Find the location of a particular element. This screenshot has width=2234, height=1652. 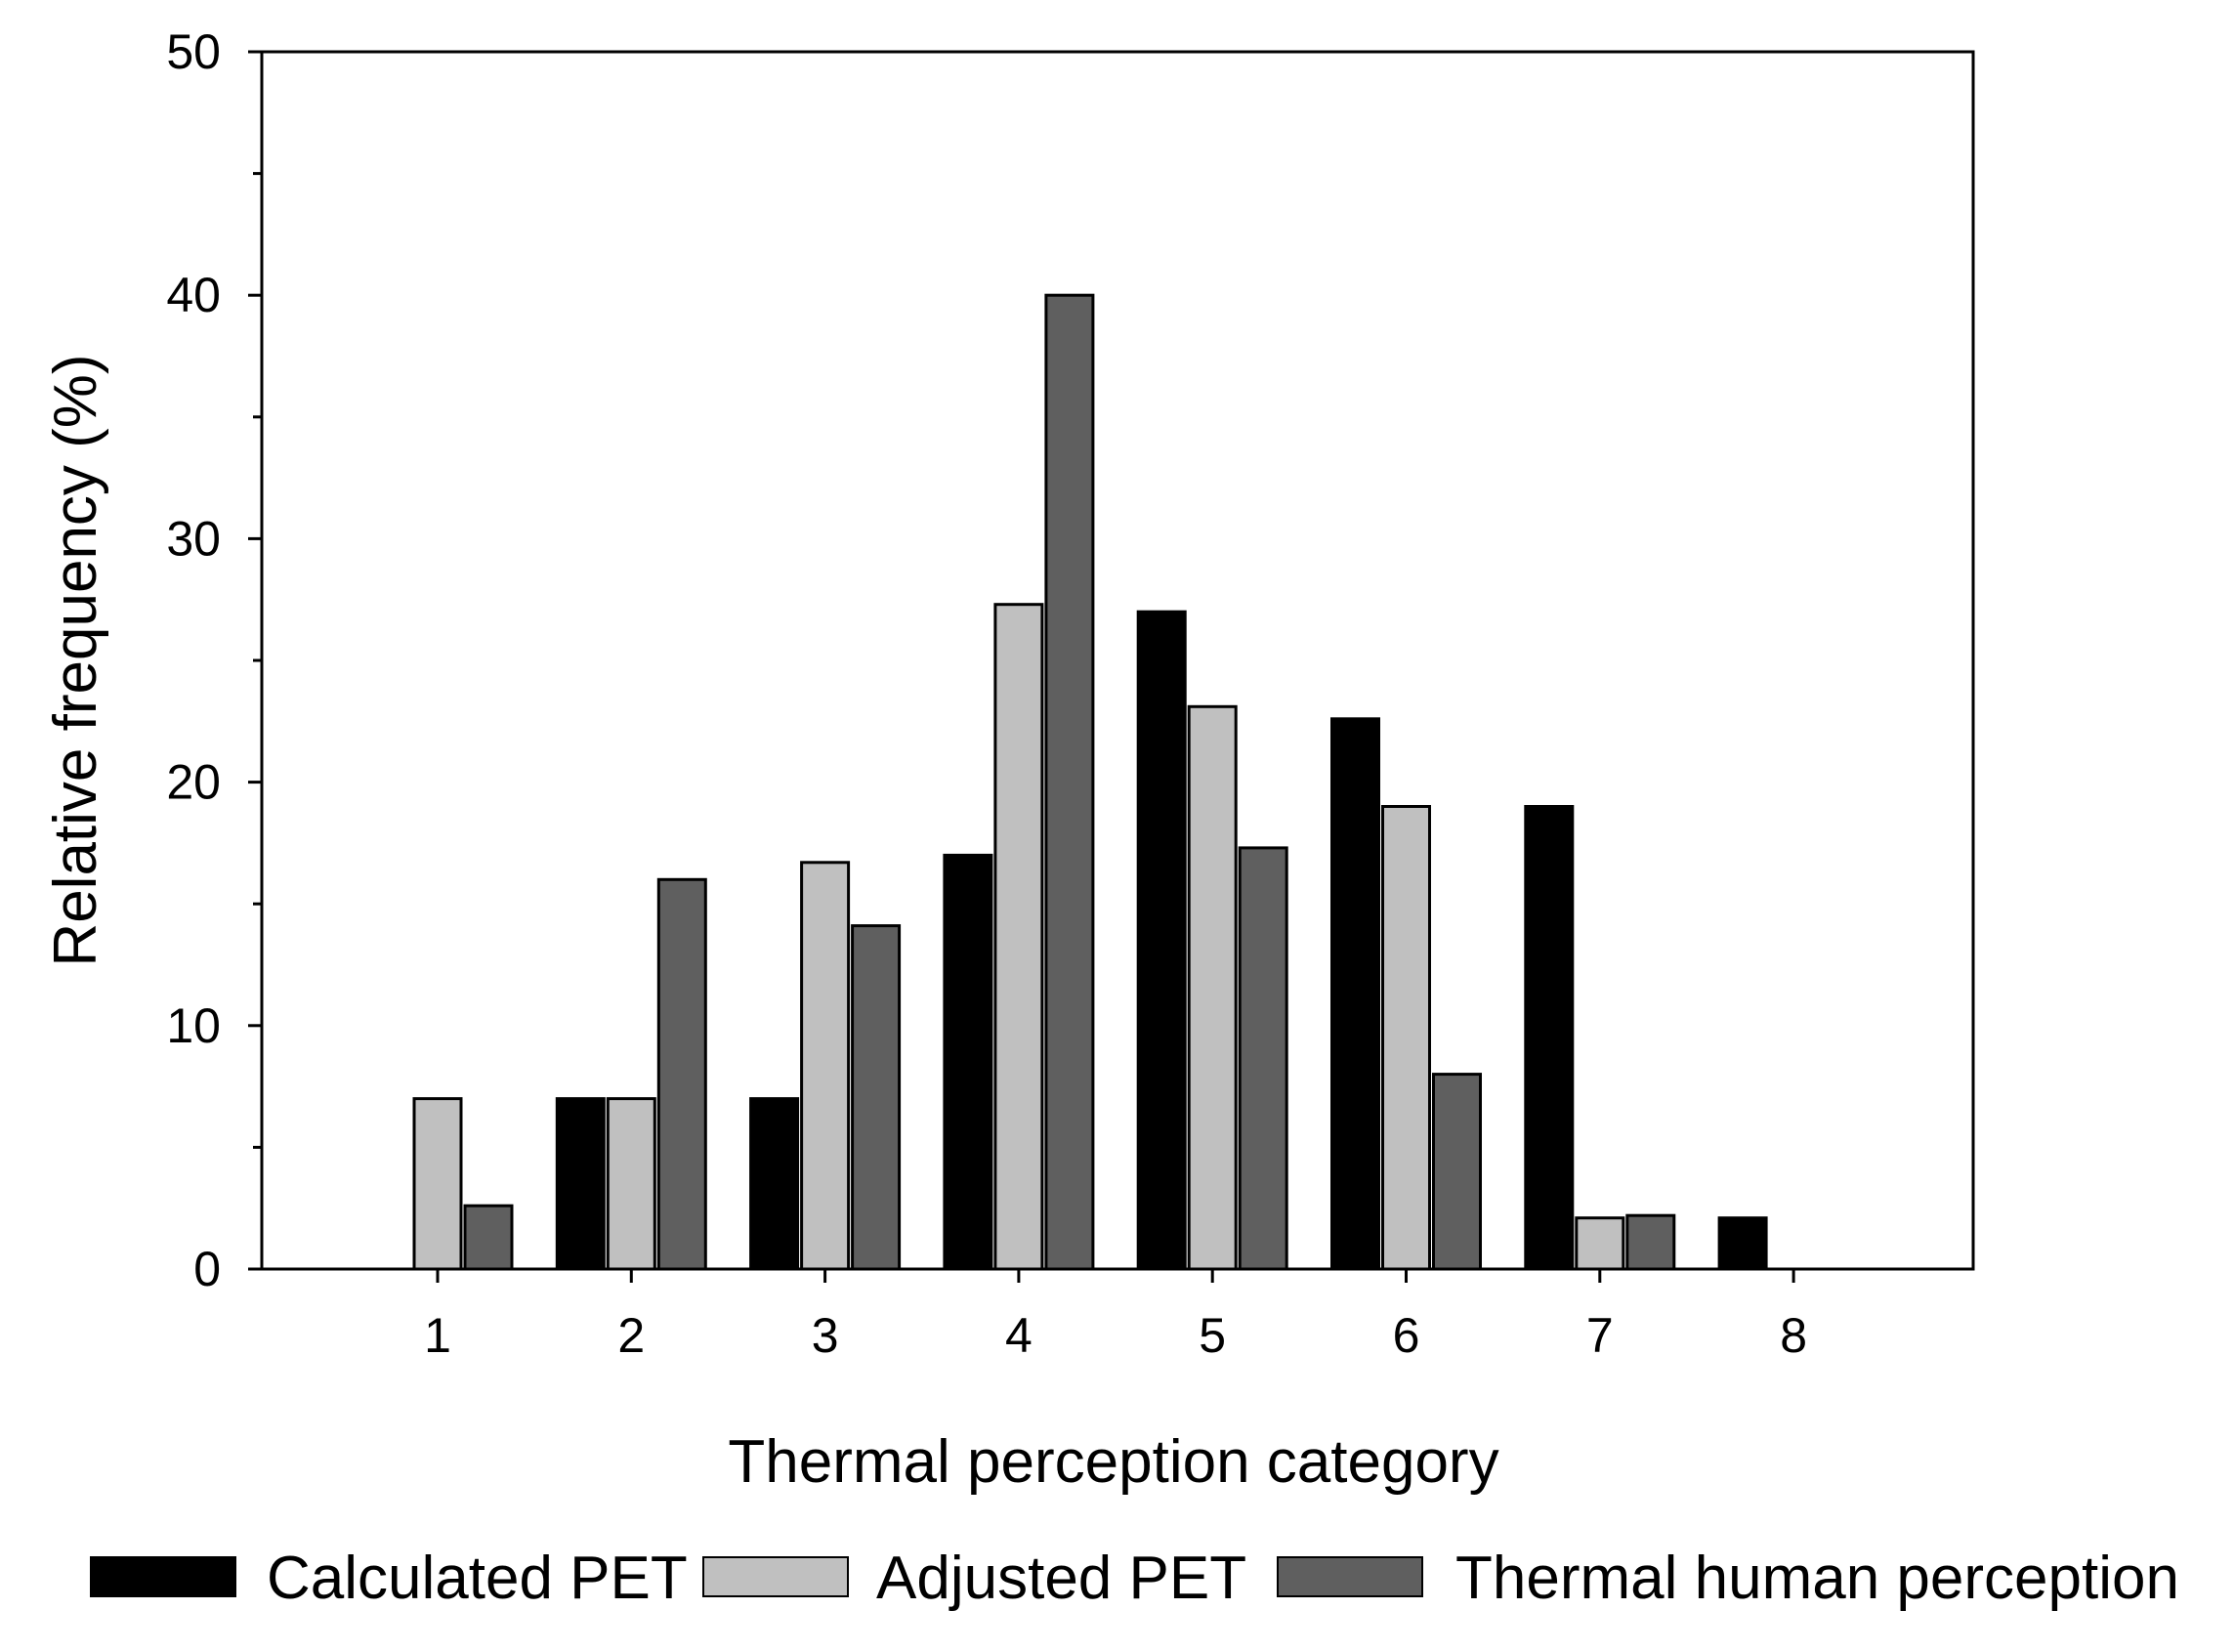

x-tick-label-4: 4 is located at coordinates (1019, 1335).